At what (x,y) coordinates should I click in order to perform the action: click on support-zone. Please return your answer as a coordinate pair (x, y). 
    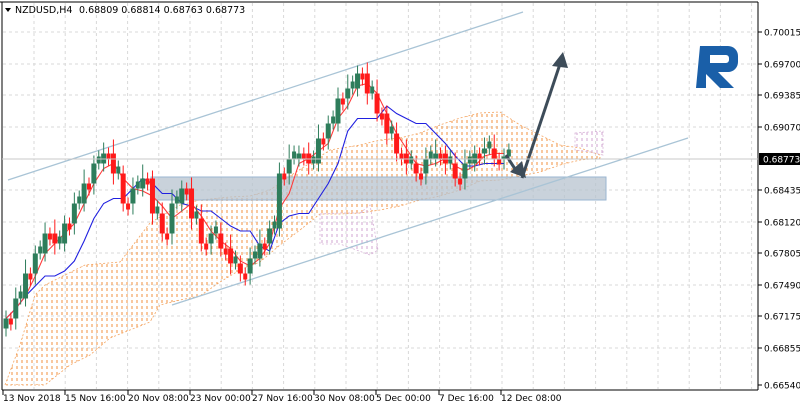
    Looking at the image, I should click on (378, 188).